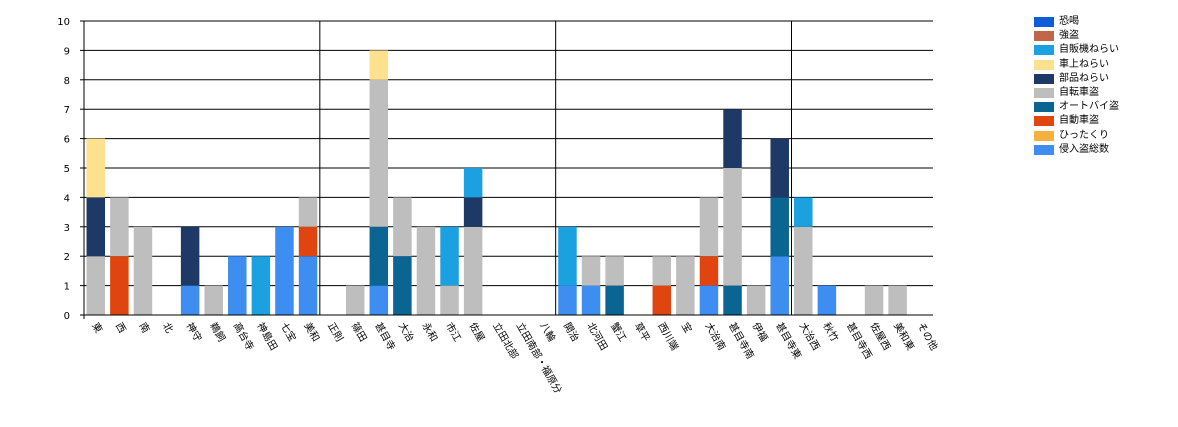 Image resolution: width=1178 pixels, height=427 pixels. I want to click on x-tick-label: 開治, so click(571, 332).